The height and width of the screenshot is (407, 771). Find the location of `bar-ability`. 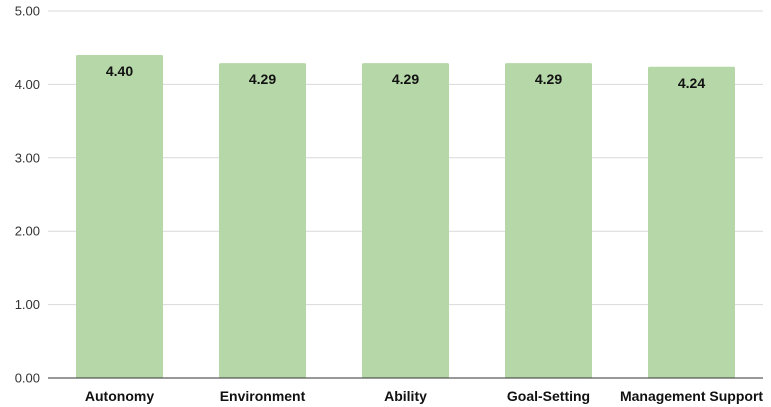

bar-ability is located at coordinates (405, 220).